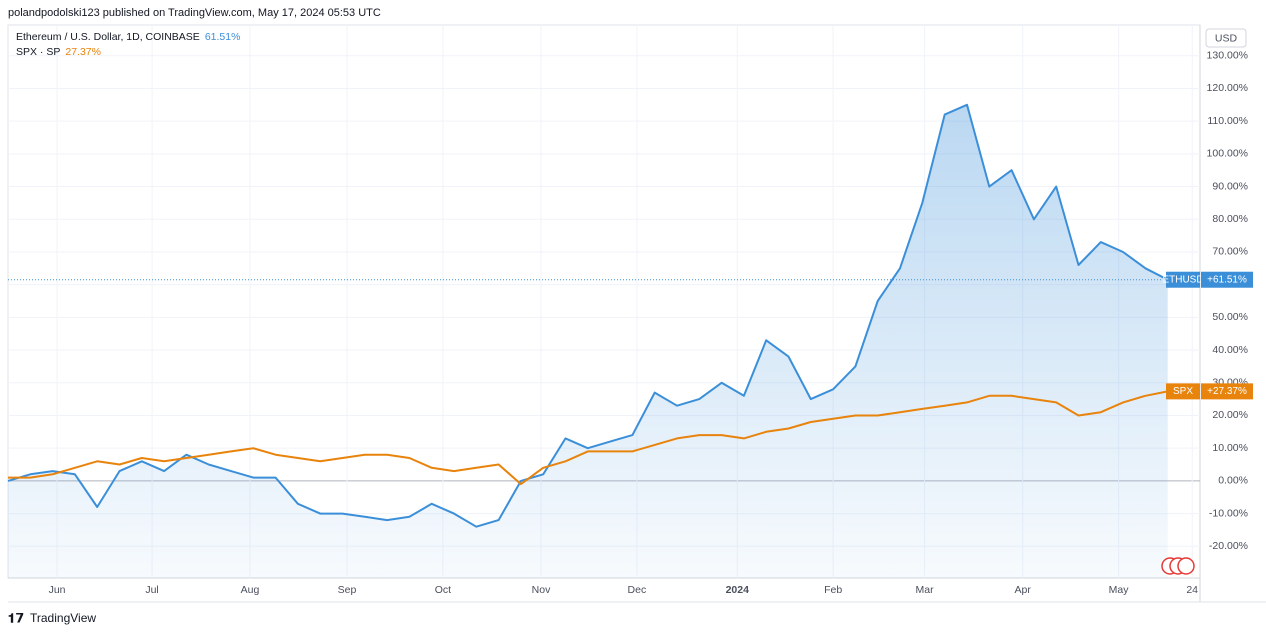  What do you see at coordinates (1230, 448) in the screenshot?
I see `y-tick-label: 10.00%` at bounding box center [1230, 448].